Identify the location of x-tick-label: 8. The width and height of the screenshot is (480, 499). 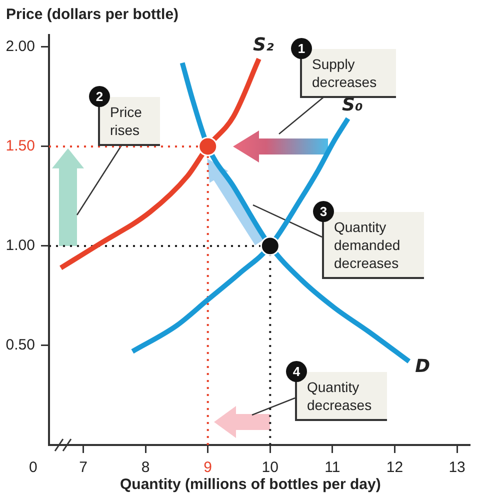
(145, 467).